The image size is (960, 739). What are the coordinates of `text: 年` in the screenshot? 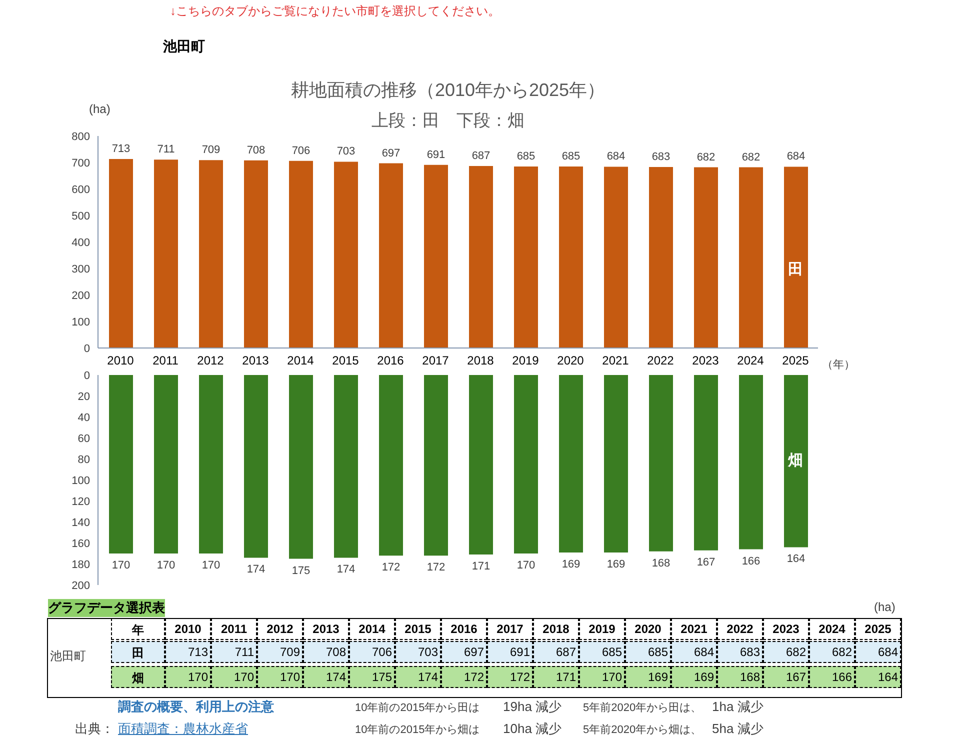 It's located at (138, 629).